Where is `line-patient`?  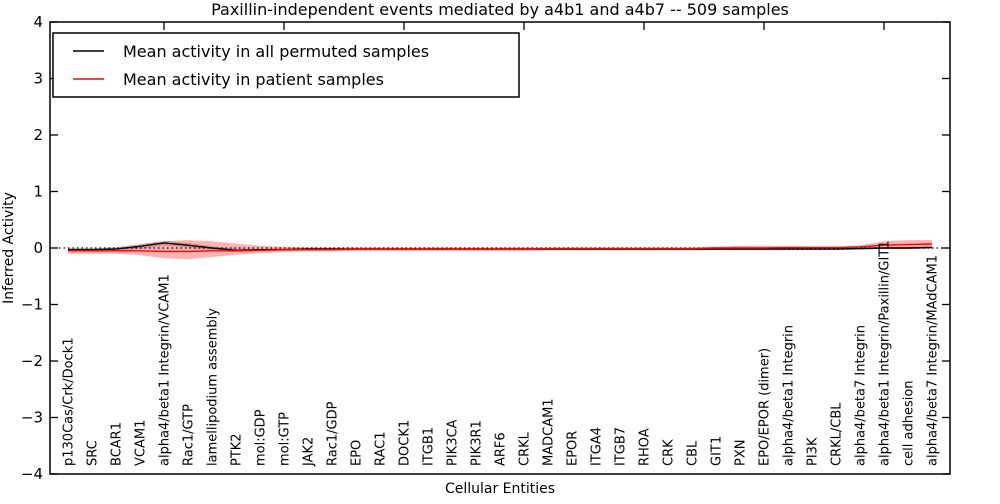
line-patient is located at coordinates (500, 248).